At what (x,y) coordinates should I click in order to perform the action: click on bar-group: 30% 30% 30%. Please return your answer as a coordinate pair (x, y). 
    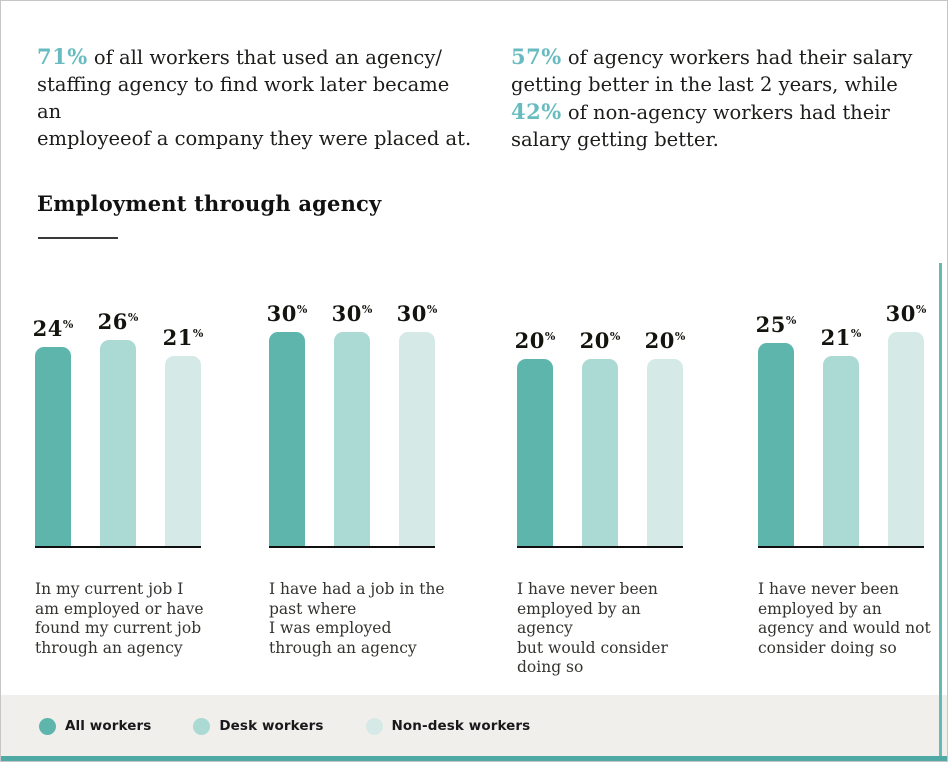
    Looking at the image, I should click on (352, 424).